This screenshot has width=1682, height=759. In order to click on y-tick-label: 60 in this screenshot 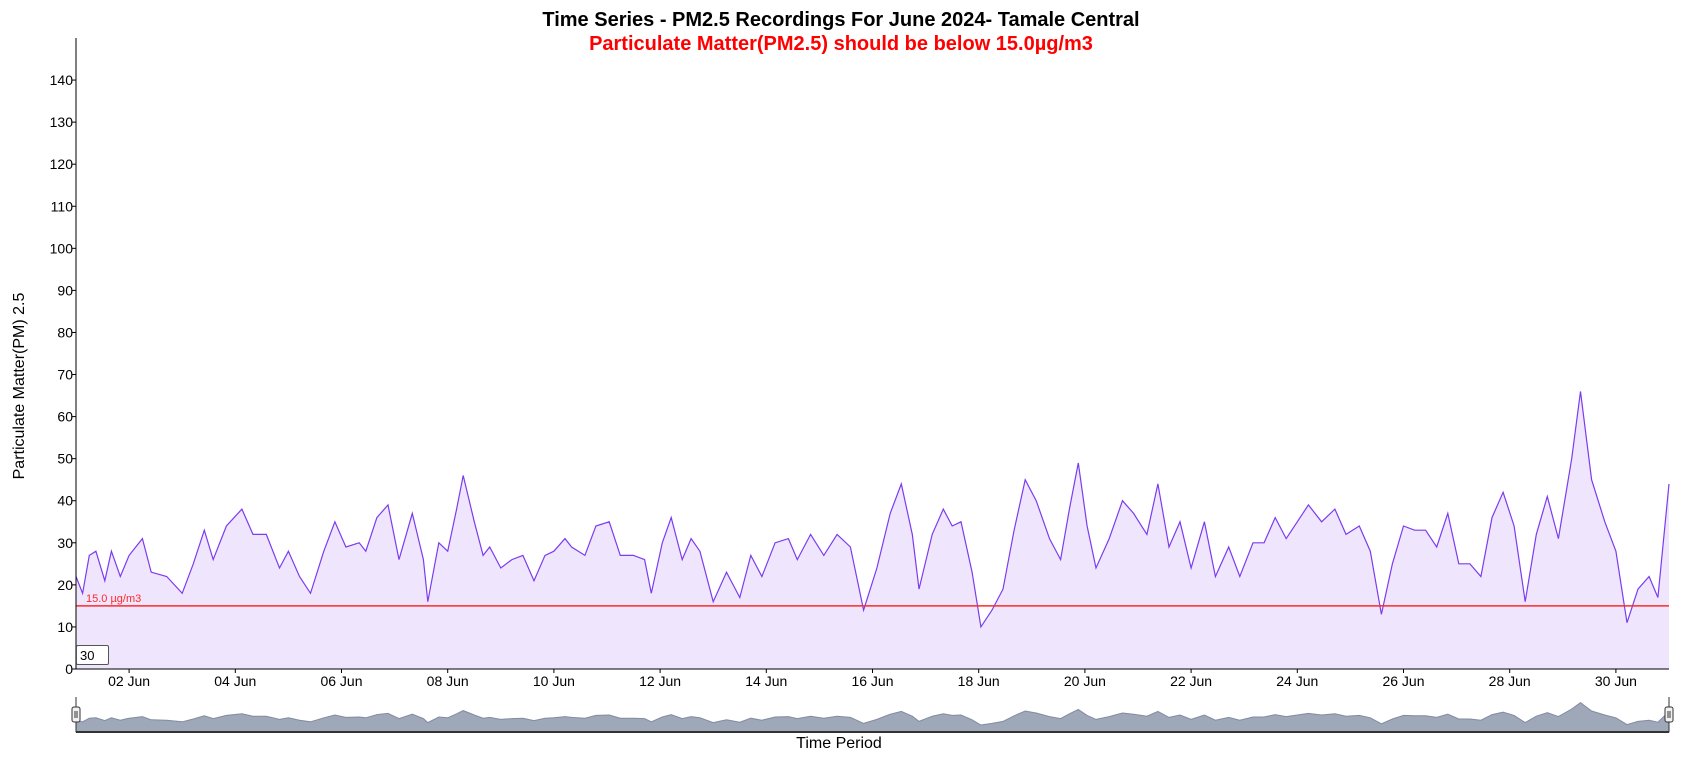, I will do `click(65, 417)`.